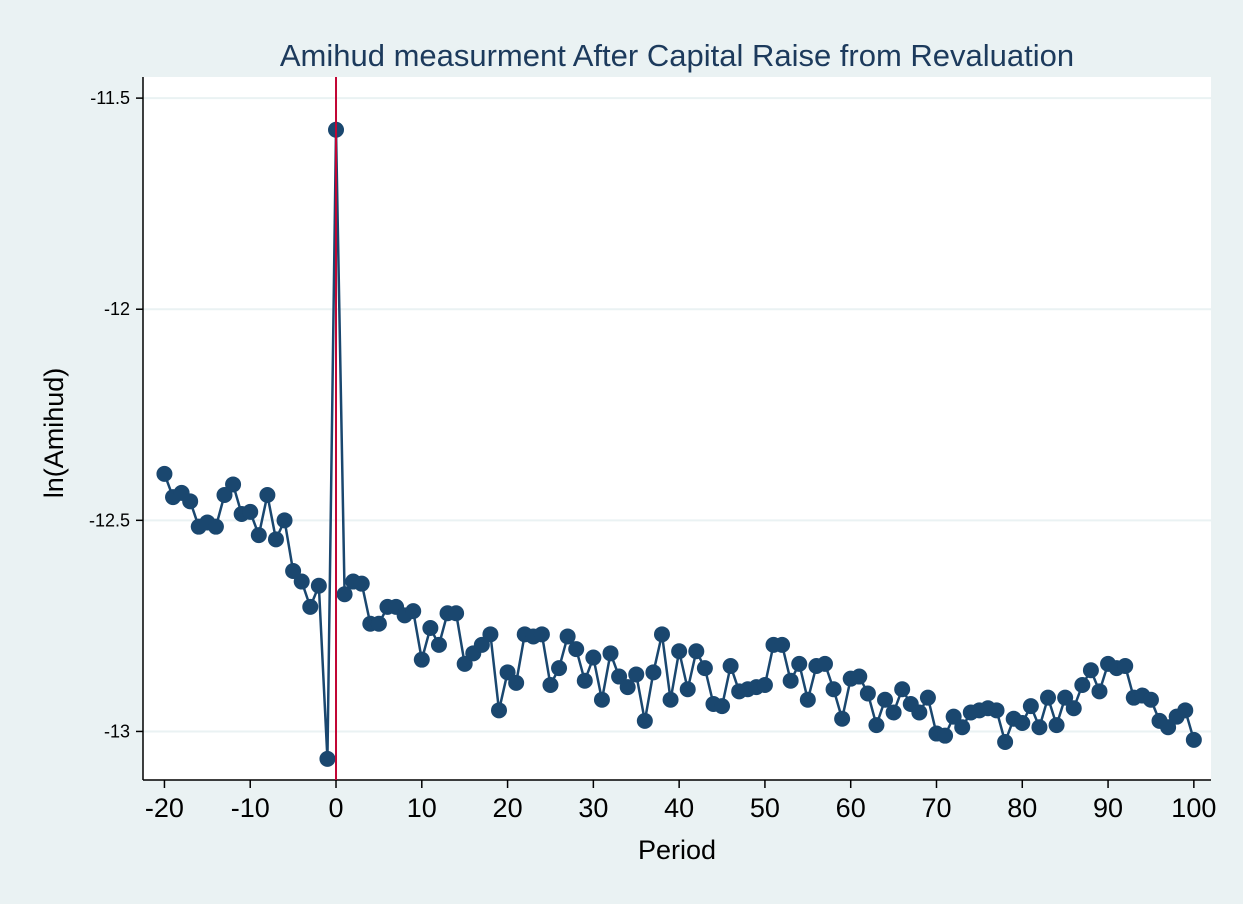 This screenshot has height=904, width=1243. What do you see at coordinates (117, 309) in the screenshot?
I see `y-tick-label: -12` at bounding box center [117, 309].